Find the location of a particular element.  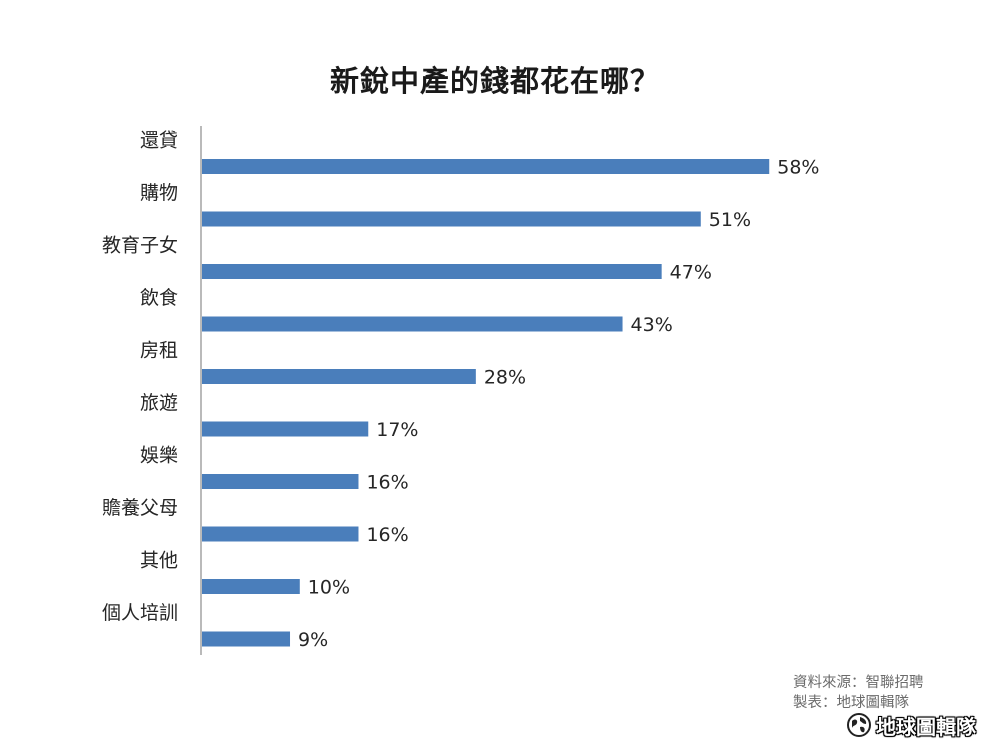

source-line: 資料來源：智聯招聘 is located at coordinates (858, 683).